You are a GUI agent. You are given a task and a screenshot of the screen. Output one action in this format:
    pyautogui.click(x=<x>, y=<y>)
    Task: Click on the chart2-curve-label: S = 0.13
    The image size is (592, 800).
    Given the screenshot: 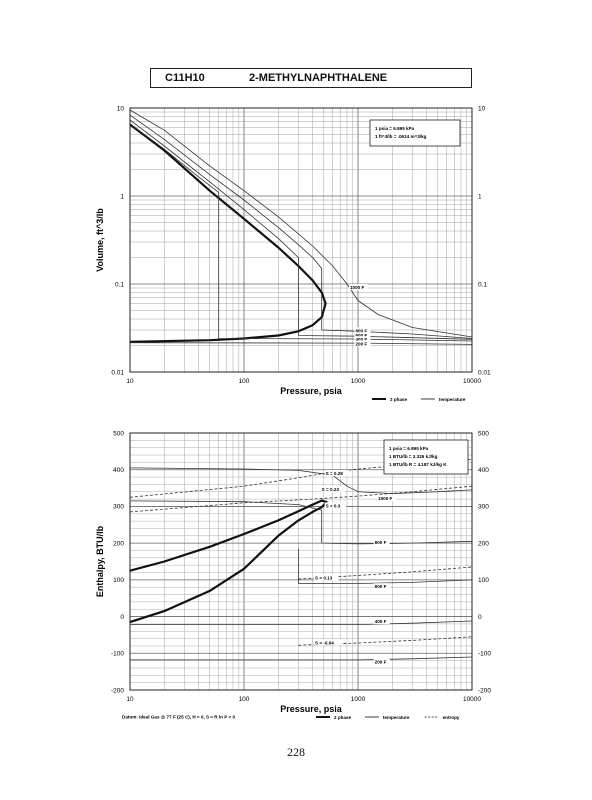 What is the action you would take?
    pyautogui.click(x=324, y=577)
    